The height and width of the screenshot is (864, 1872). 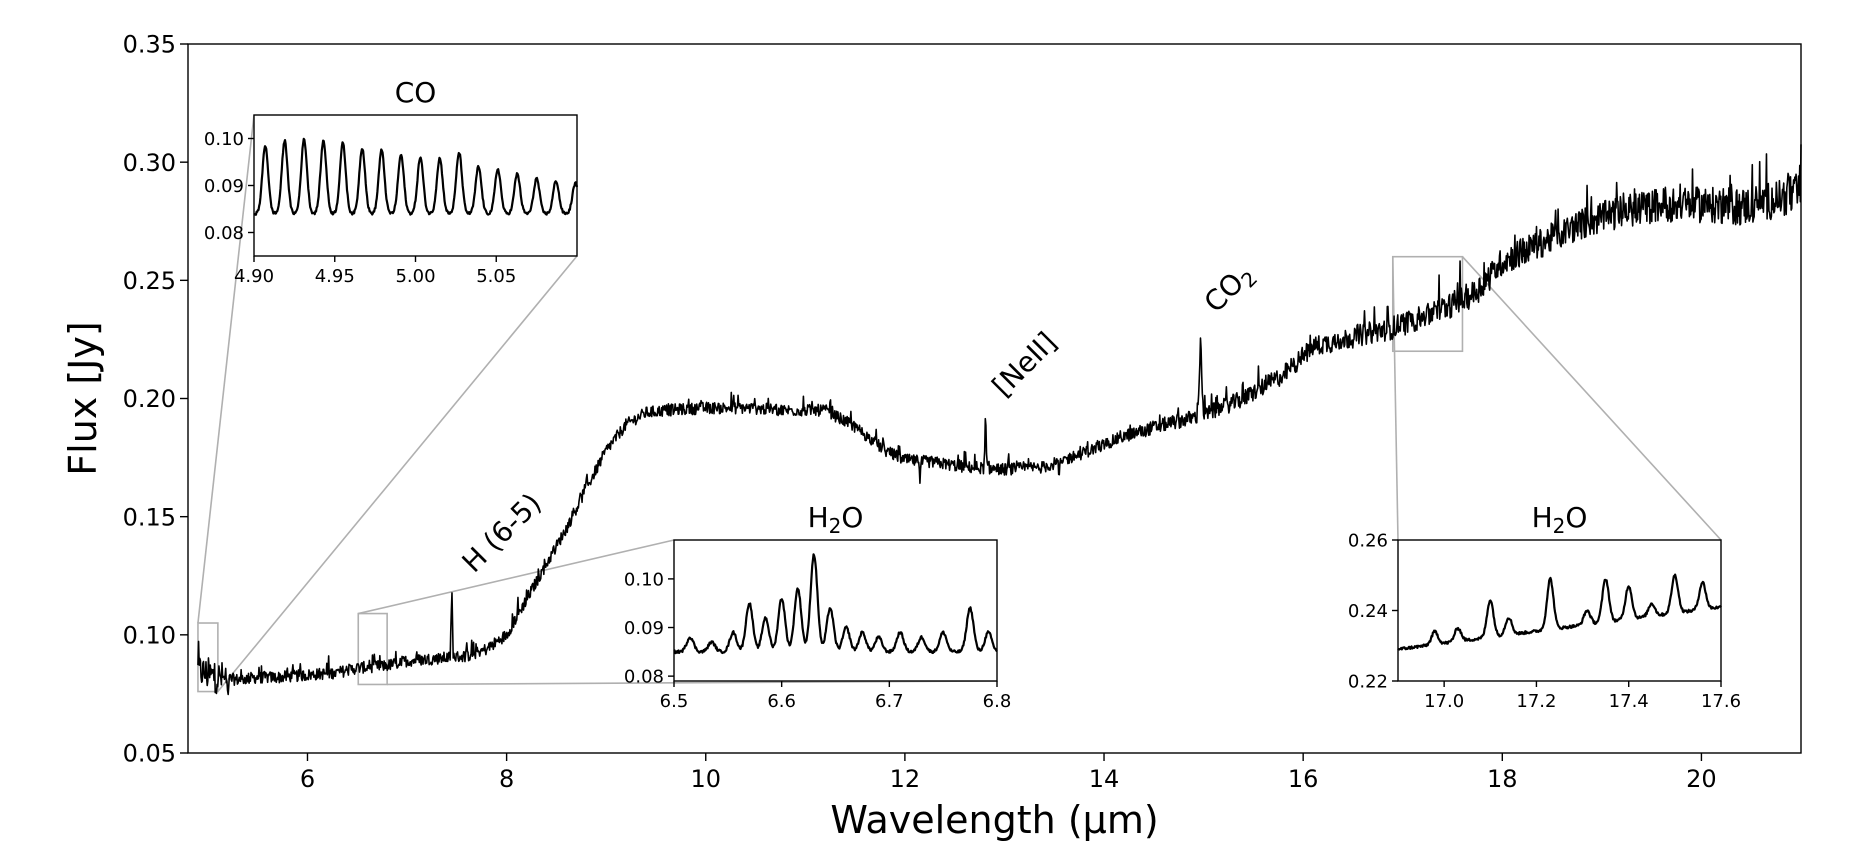 What do you see at coordinates (818, 517) in the screenshot?
I see `inset-h2o-a-title-h: H` at bounding box center [818, 517].